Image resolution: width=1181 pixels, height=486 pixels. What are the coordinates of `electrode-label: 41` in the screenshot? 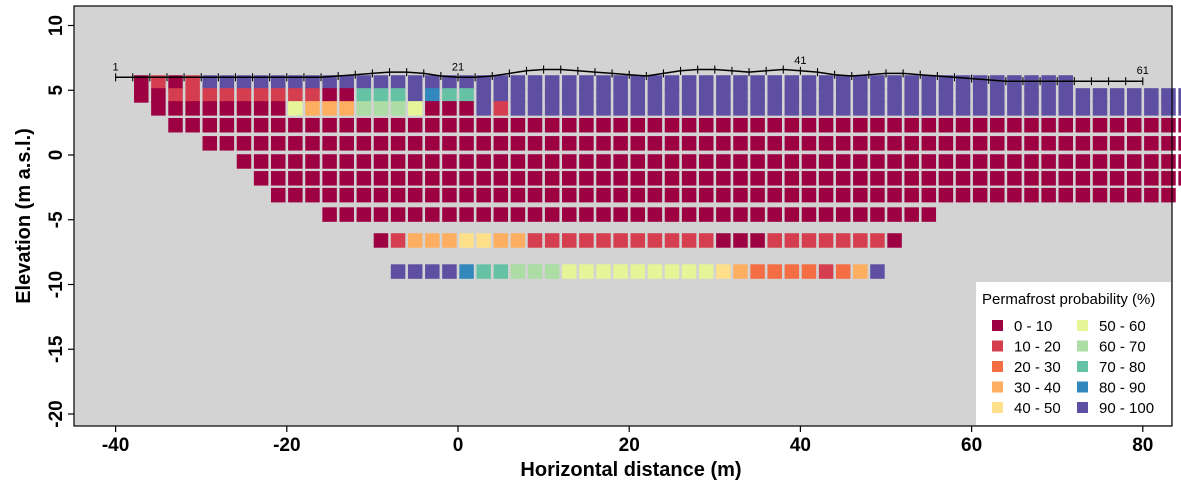 It's located at (800, 61).